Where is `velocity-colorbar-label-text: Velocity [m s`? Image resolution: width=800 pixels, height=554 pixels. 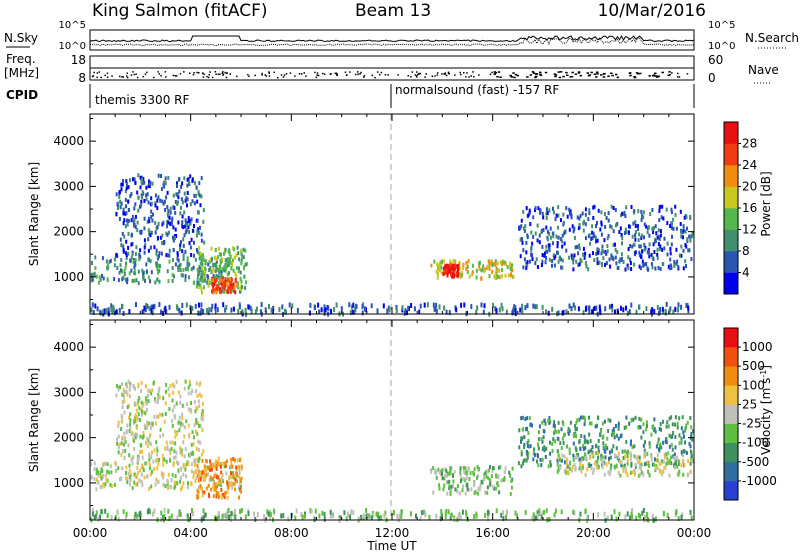
velocity-colorbar-label-text: Velocity [m s is located at coordinates (766, 416).